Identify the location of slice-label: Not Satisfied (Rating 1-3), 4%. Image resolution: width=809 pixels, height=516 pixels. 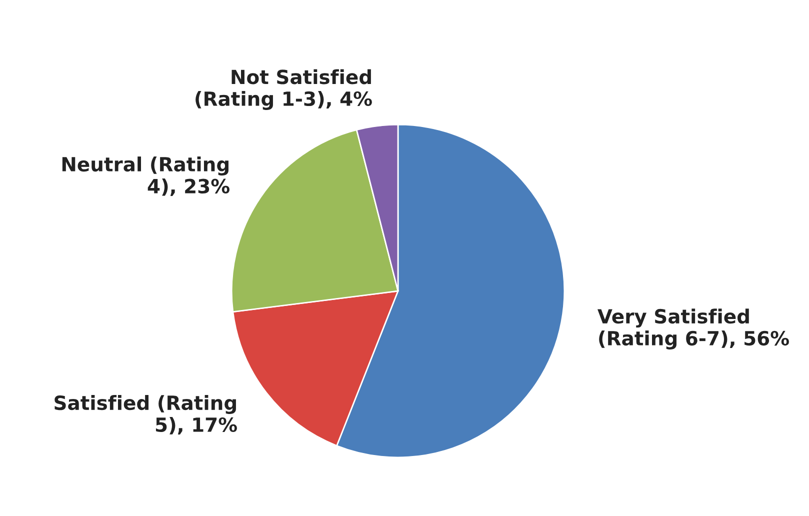
(284, 89).